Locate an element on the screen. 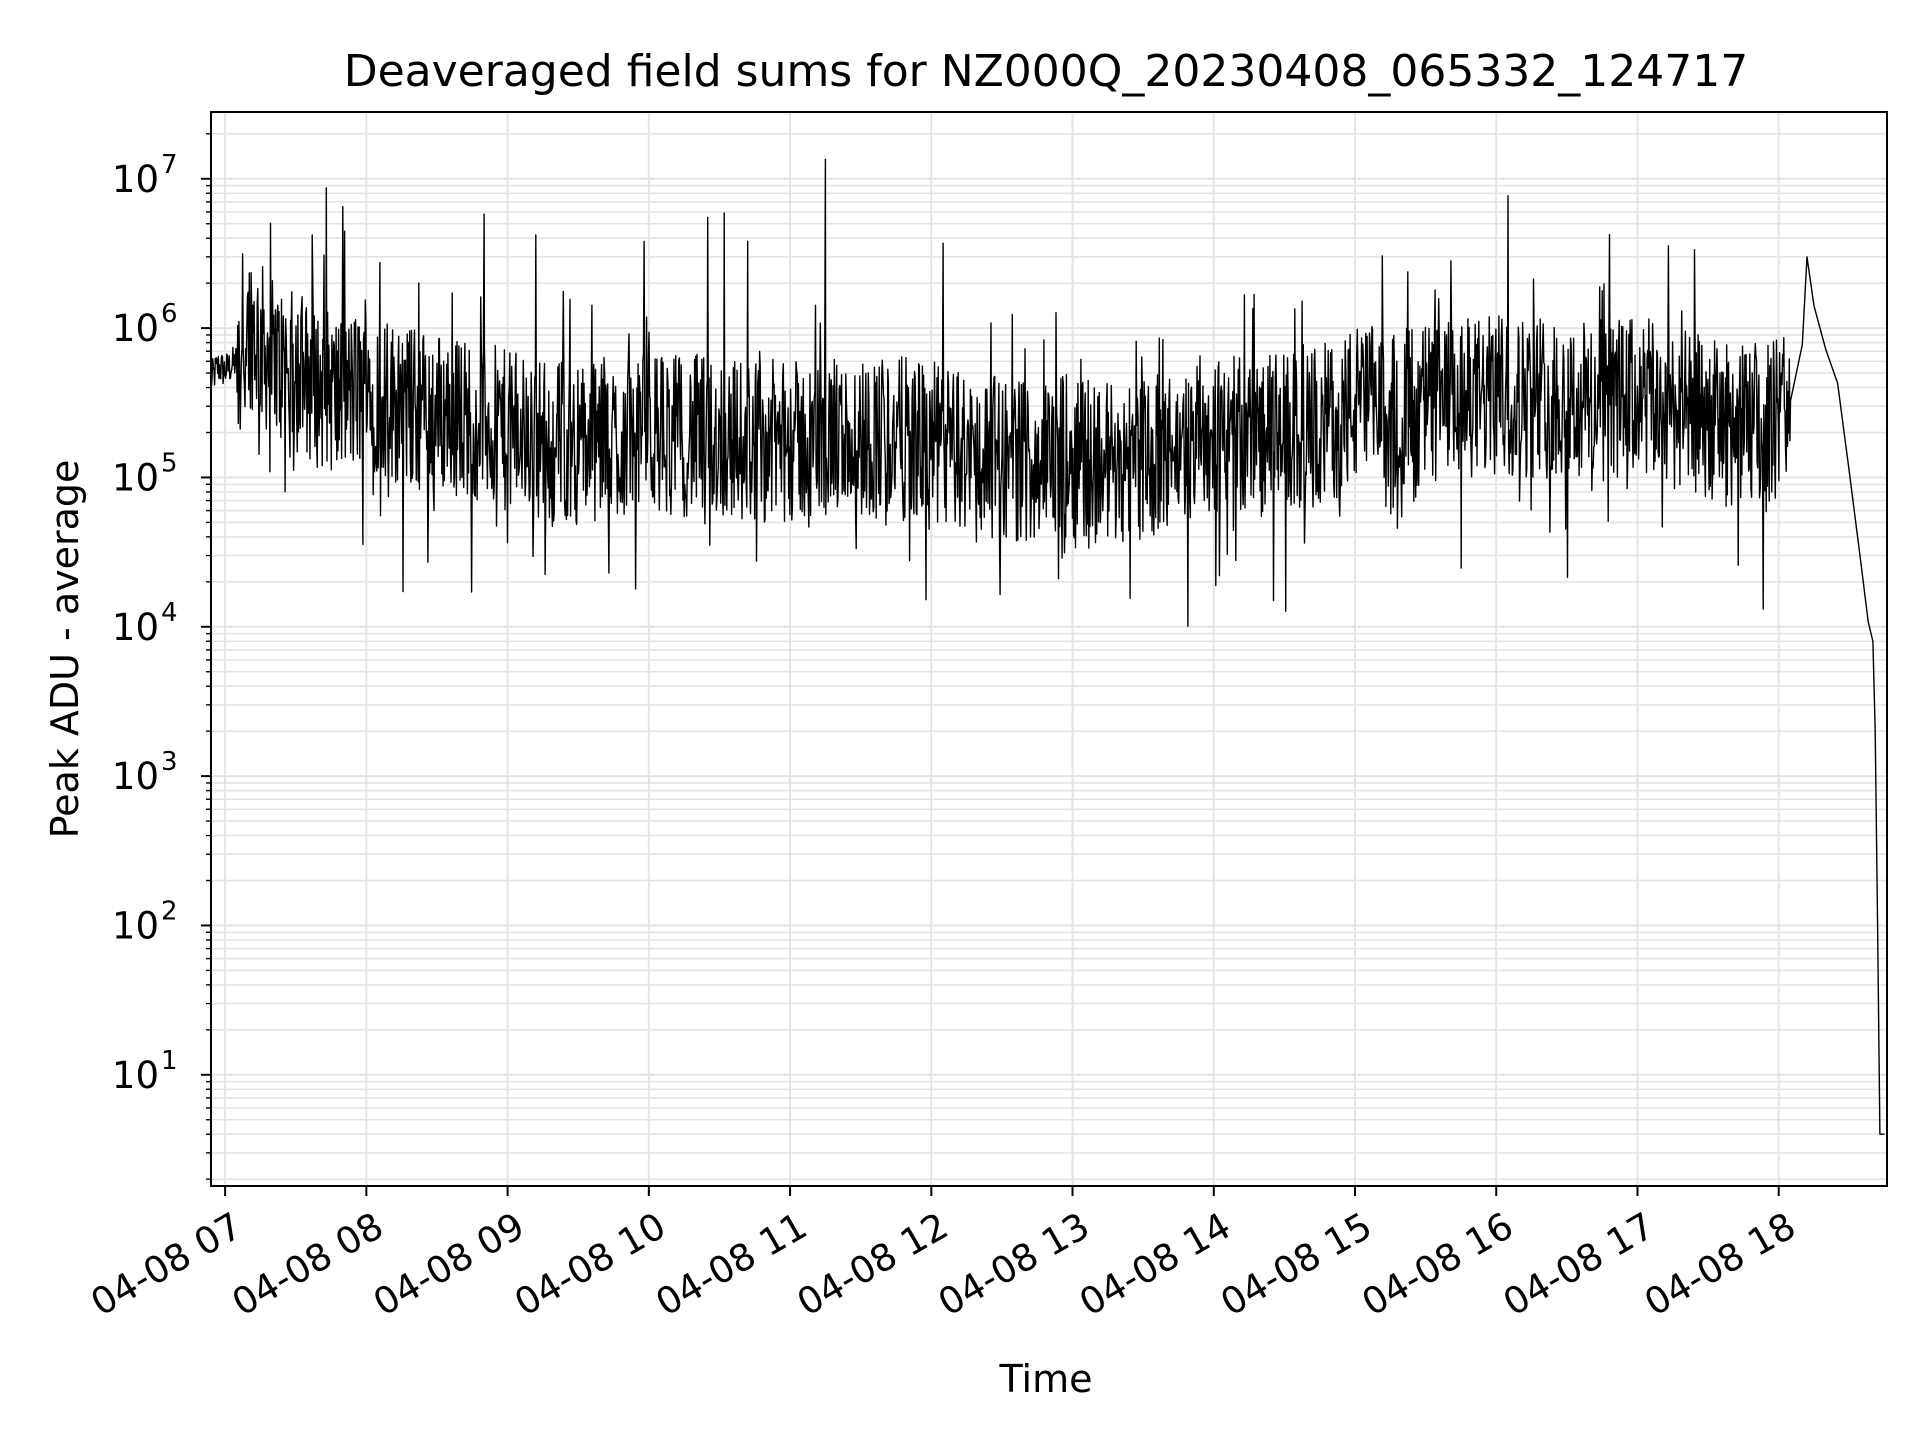 The width and height of the screenshot is (1920, 1440). y-tick-exponent: 2 is located at coordinates (169, 911).